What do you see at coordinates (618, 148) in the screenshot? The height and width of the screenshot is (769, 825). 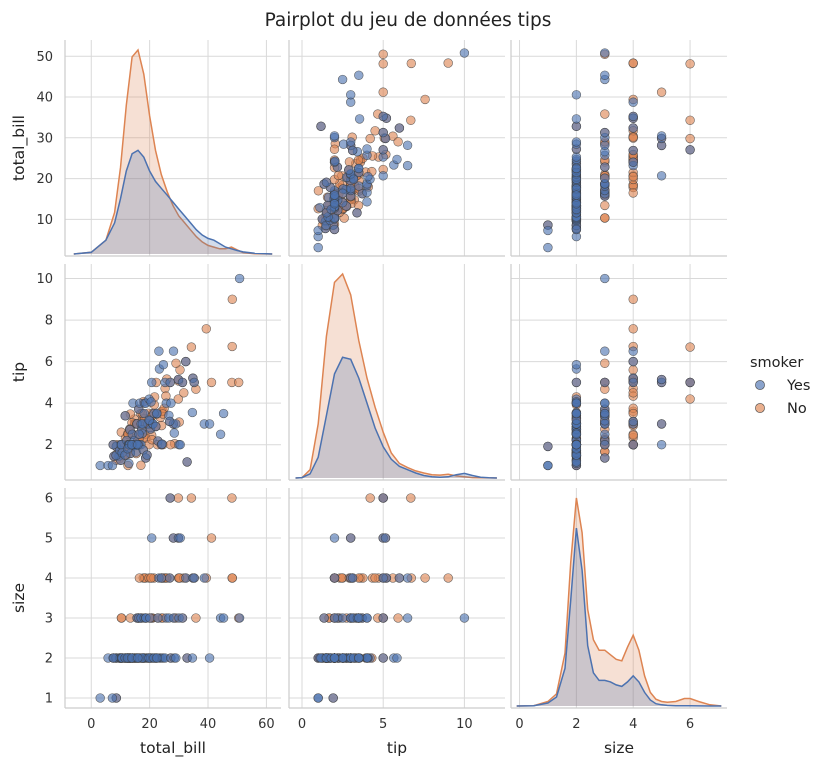 I see `panel-total_bill-vs-size` at bounding box center [618, 148].